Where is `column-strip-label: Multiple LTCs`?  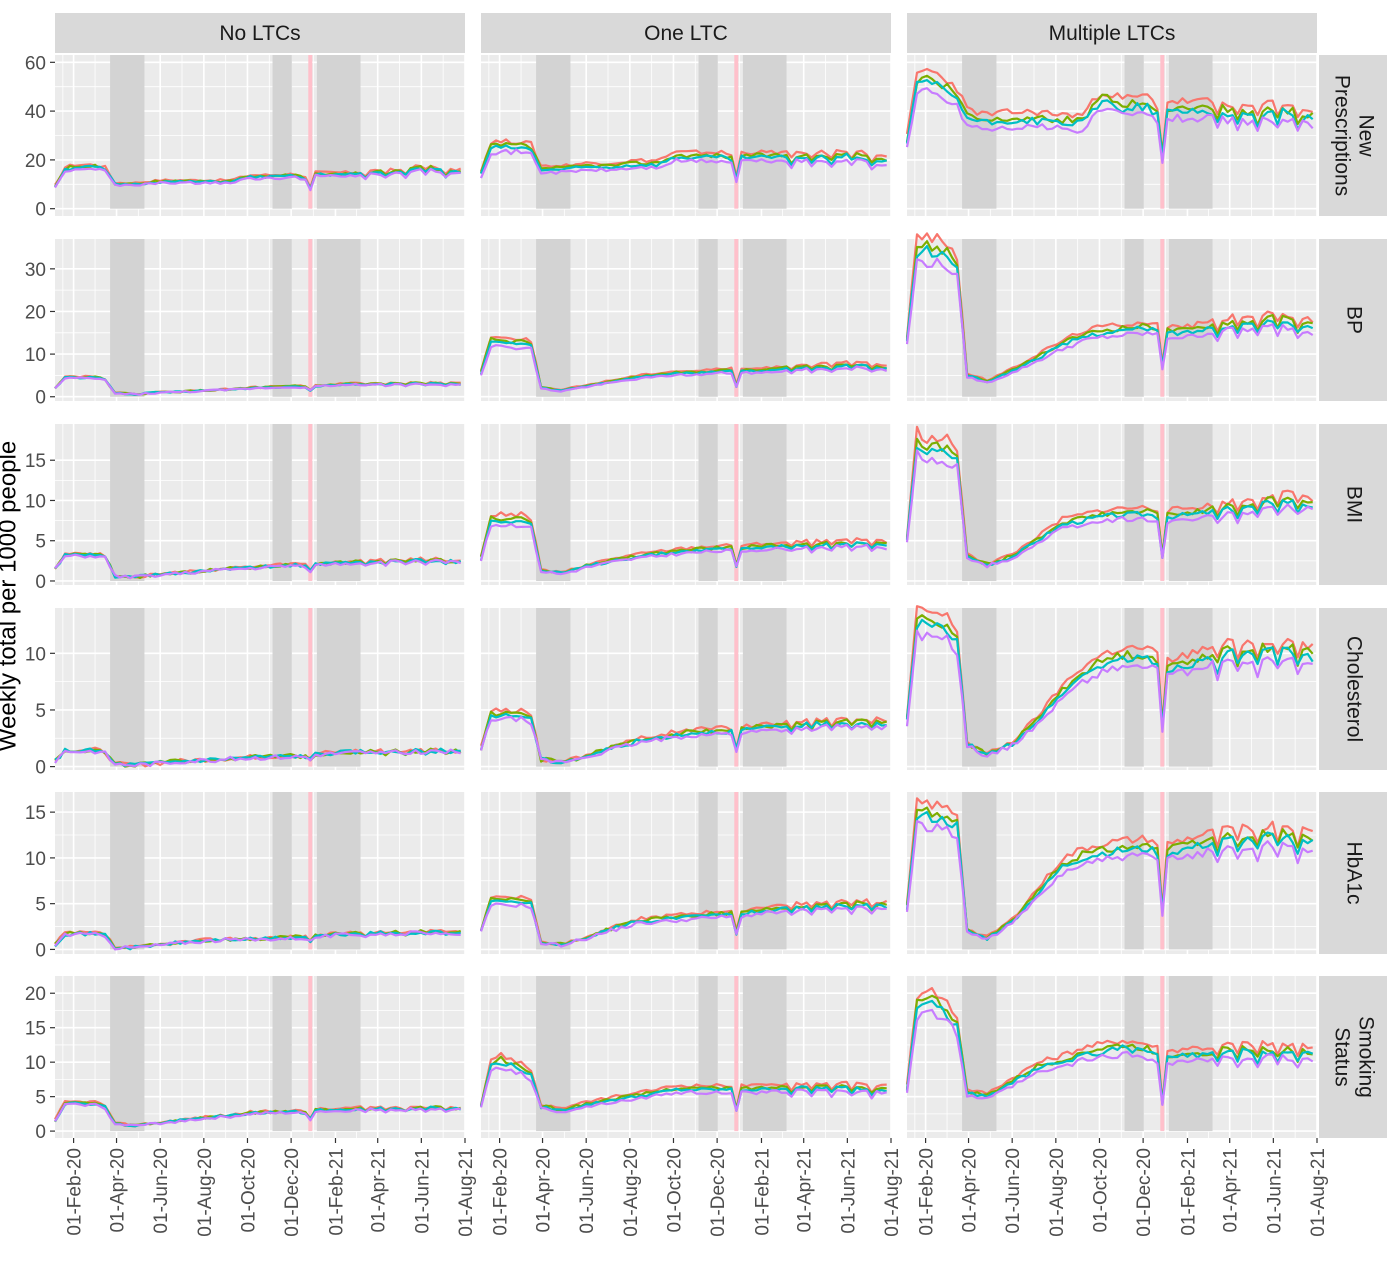 column-strip-label: Multiple LTCs is located at coordinates (1112, 33).